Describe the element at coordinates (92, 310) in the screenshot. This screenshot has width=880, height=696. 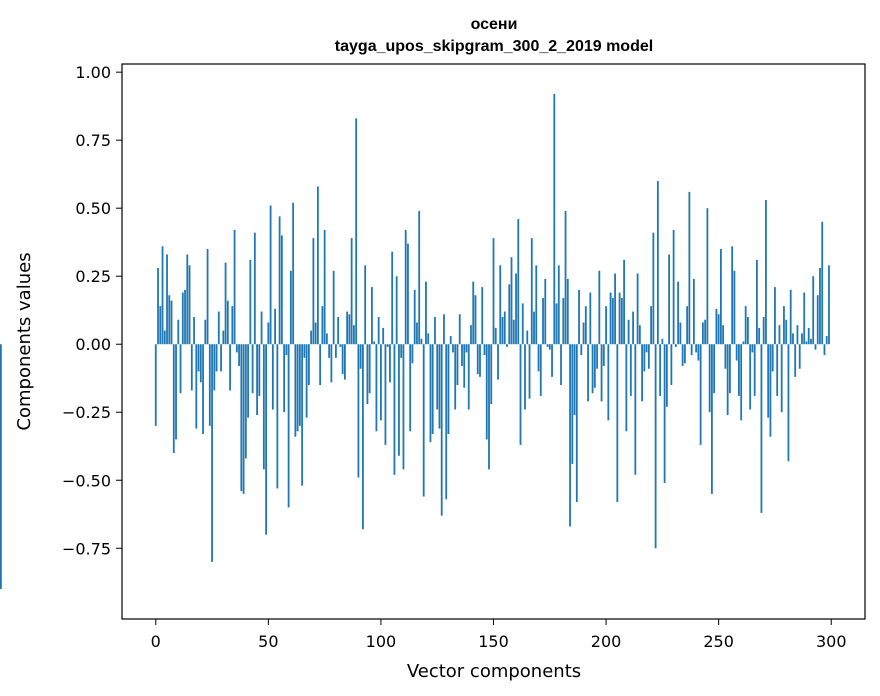
I see `y-axis-ticks: −0.75 −0.50 −0.25 0.00 0.25 0.50 0.75 1.00` at that location.